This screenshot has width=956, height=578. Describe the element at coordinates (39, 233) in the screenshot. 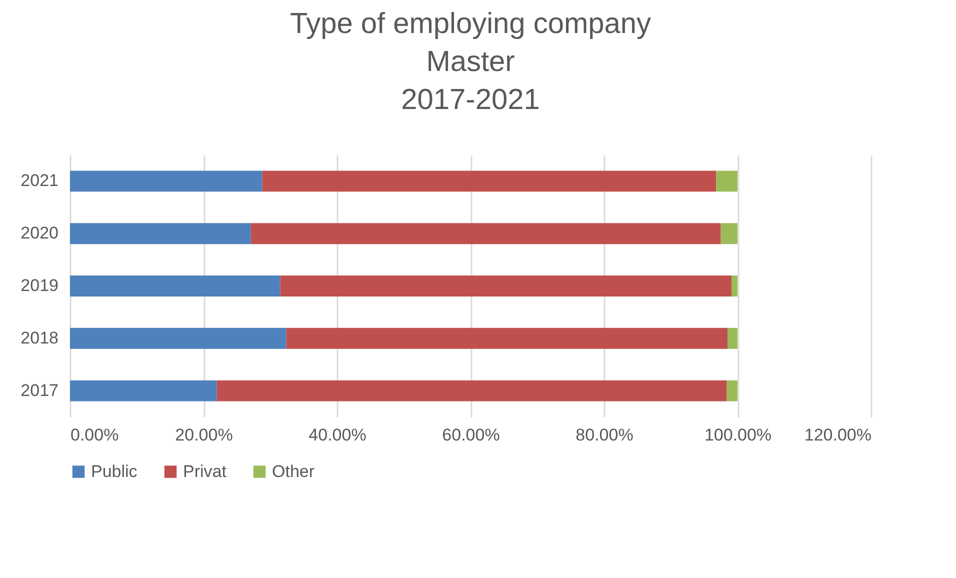

I see `y-tick-label: 2020` at that location.